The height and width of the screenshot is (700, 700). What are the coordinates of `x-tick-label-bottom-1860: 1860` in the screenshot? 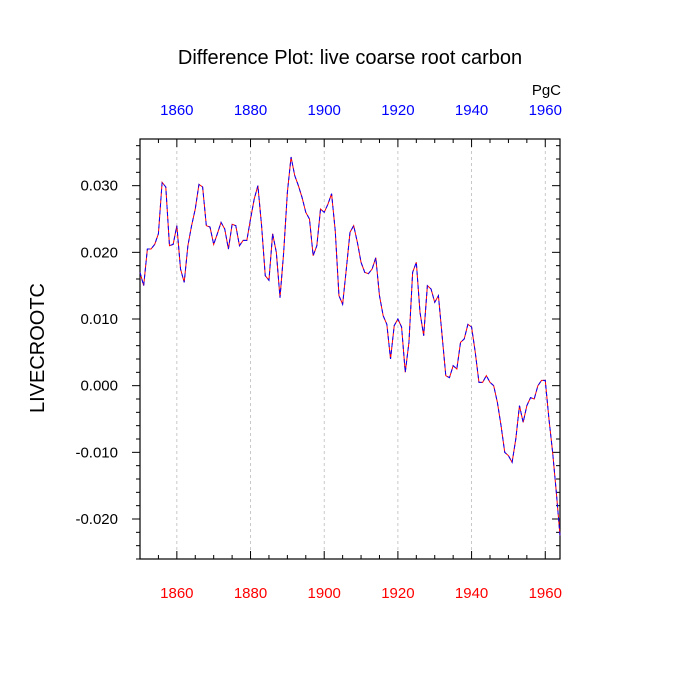 It's located at (176, 593).